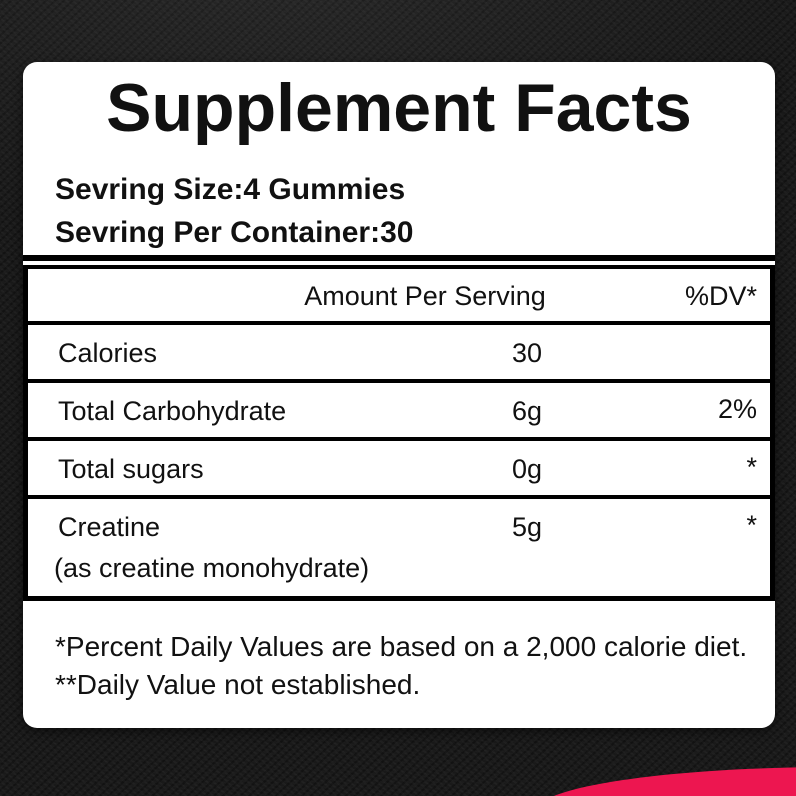 The height and width of the screenshot is (796, 796). Describe the element at coordinates (720, 296) in the screenshot. I see `header-dv: %DV*` at that location.